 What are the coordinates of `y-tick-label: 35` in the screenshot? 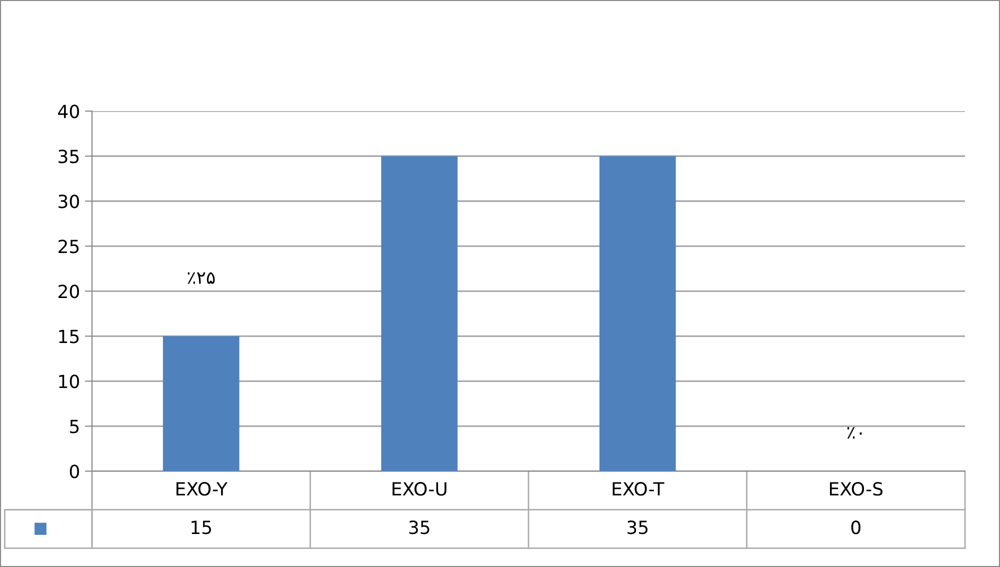 It's located at (68, 157).